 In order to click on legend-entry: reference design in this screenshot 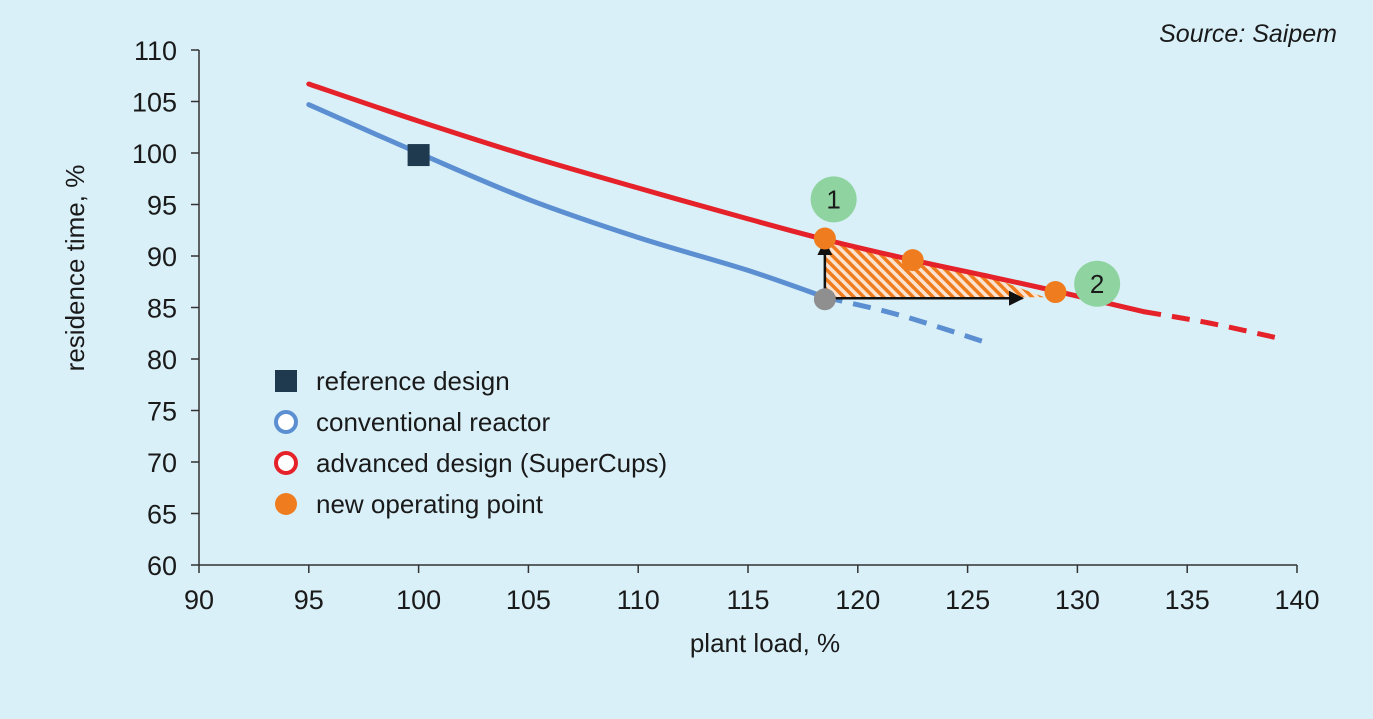, I will do `click(392, 381)`.